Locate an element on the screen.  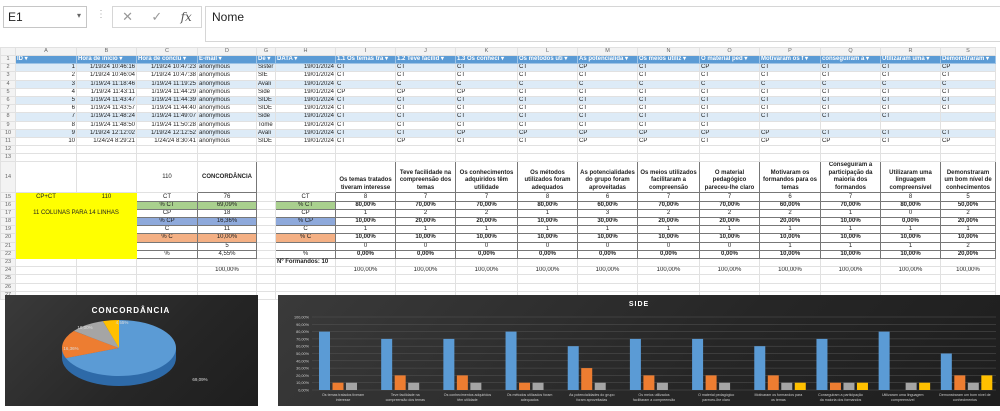
question-label-5: C is located at coordinates (305, 230).